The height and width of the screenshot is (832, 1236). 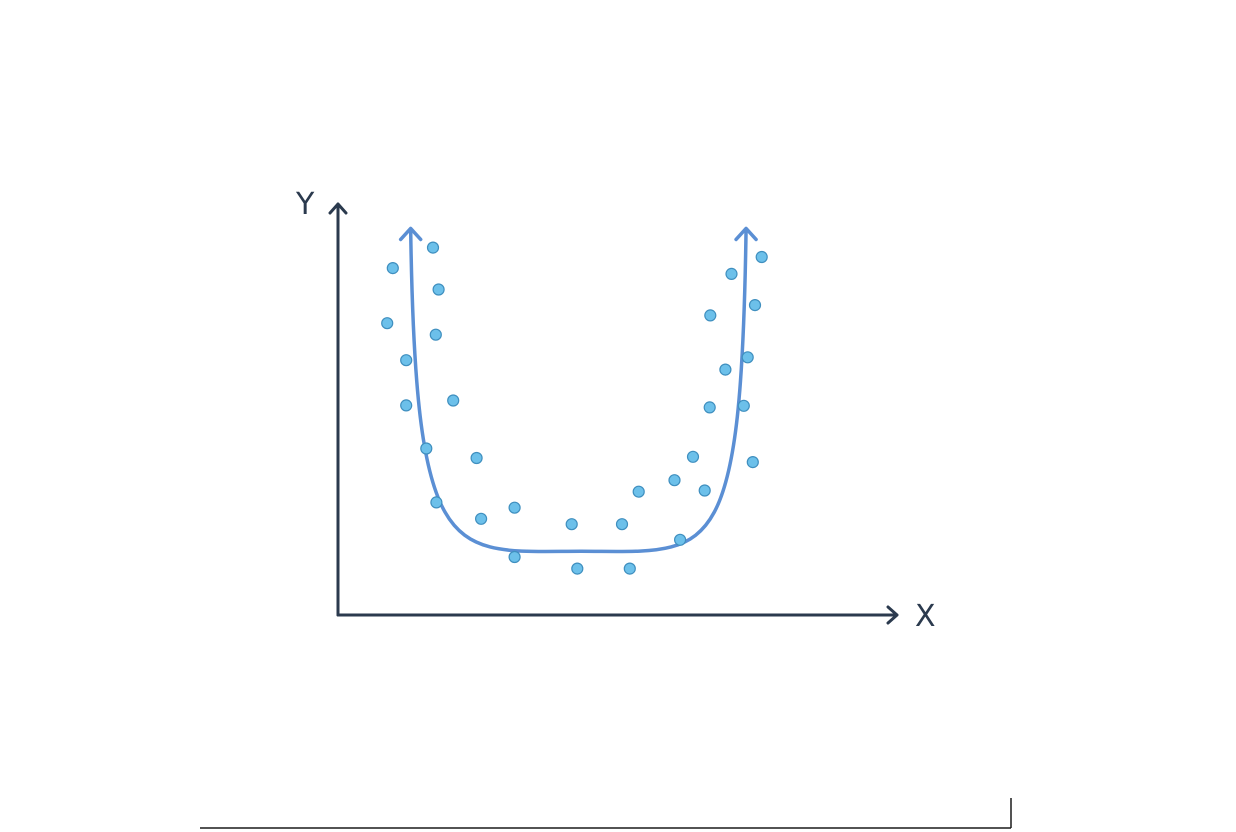 I want to click on fit-curve, so click(x=578, y=390).